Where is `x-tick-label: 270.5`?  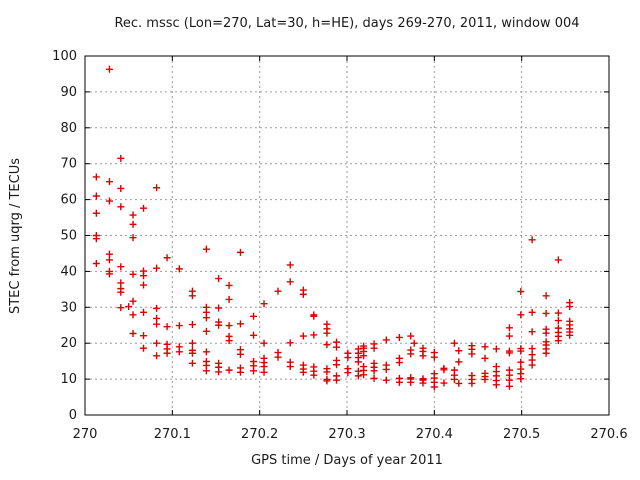 x-tick-label: 270.5 is located at coordinates (521, 434).